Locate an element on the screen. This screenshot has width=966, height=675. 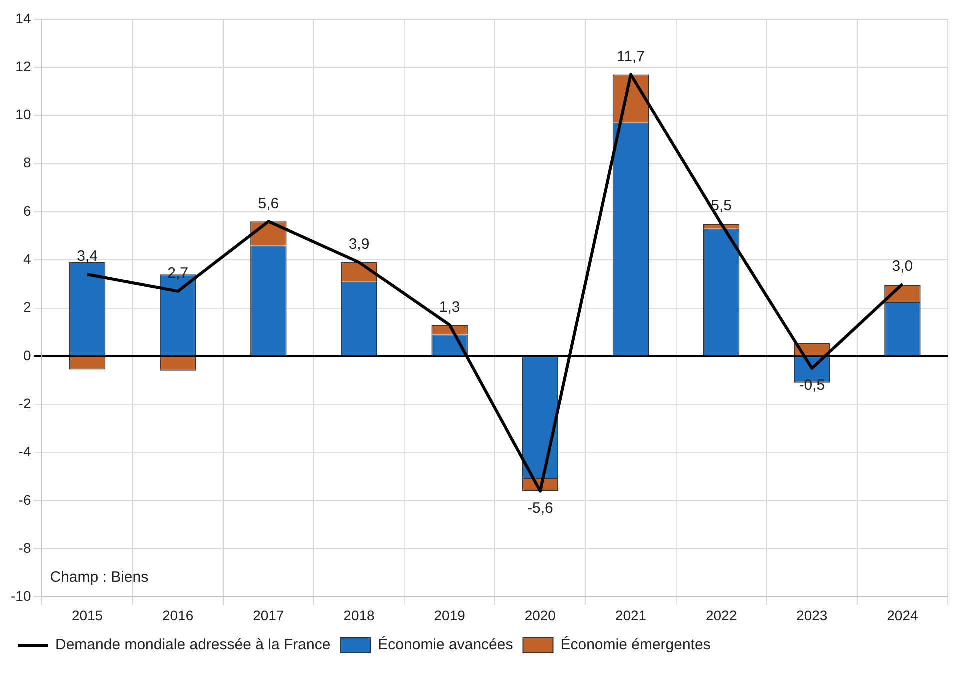
y-tick-label: 2 is located at coordinates (27, 307).